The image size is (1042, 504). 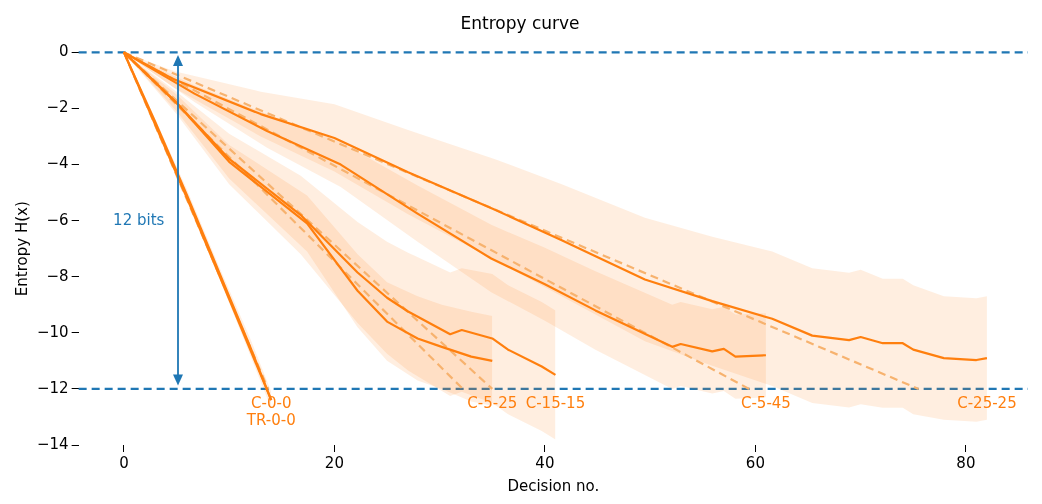 I want to click on y-tick-label: −6, so click(x=57, y=219).